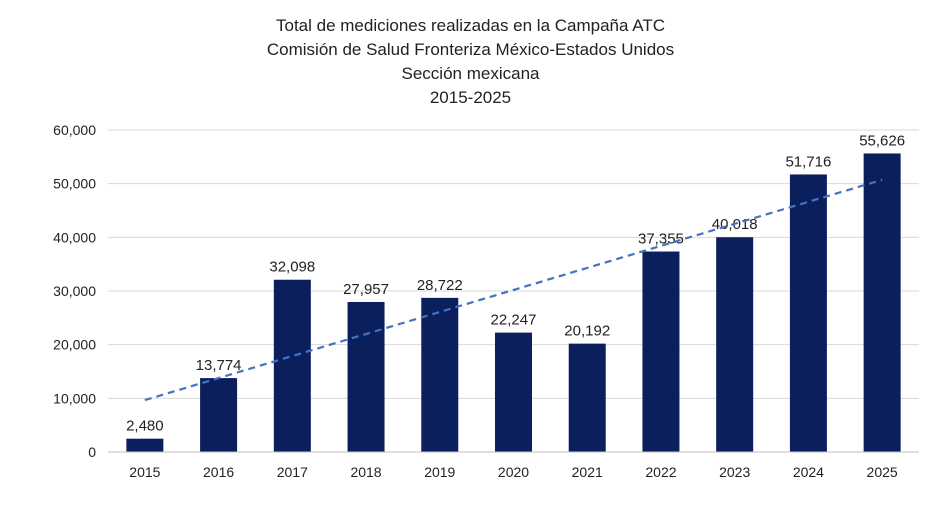 This screenshot has width=941, height=531. I want to click on data-label: 13,774, so click(219, 365).